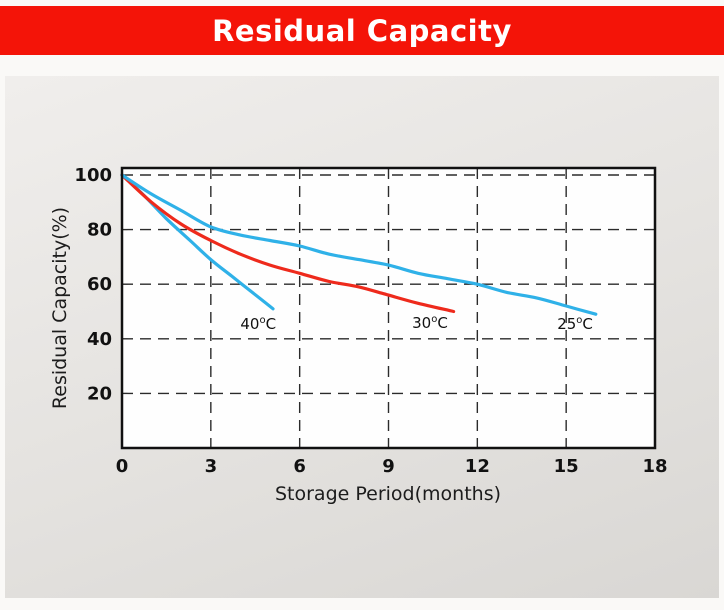 The image size is (724, 610). Describe the element at coordinates (258, 324) in the screenshot. I see `series-label-40C: 40oC` at that location.